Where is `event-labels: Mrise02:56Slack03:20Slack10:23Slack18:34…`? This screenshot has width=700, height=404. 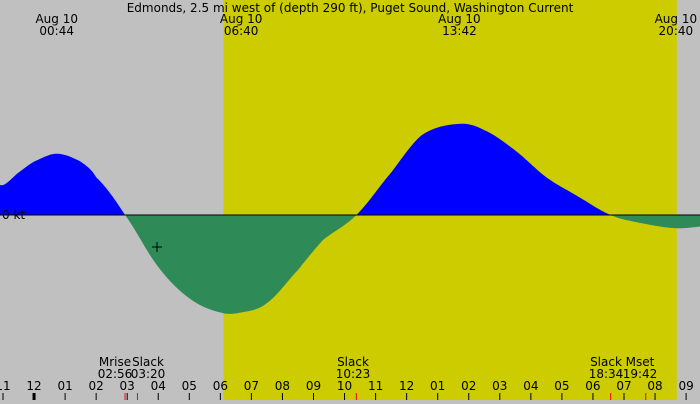
event-labels: Mrise02:56Slack03:20Slack10:23Slack18:34… is located at coordinates (378, 368).